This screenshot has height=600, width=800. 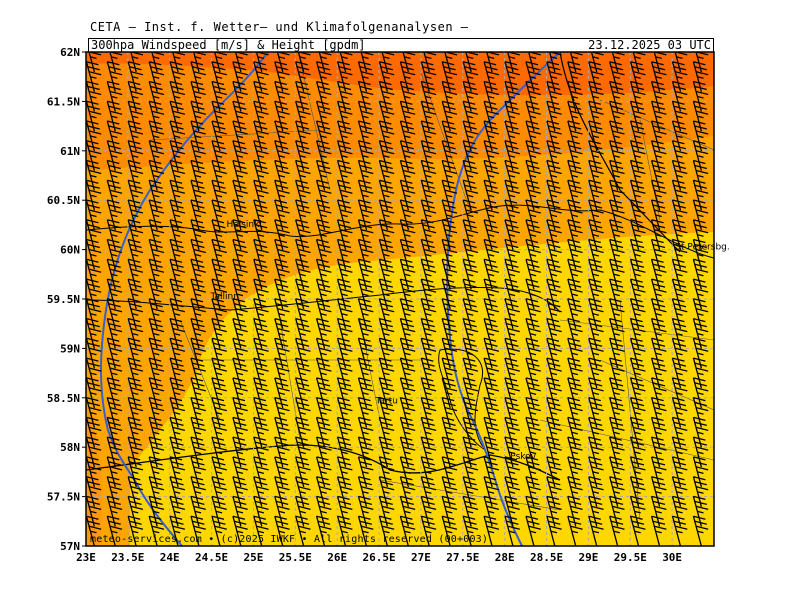 What do you see at coordinates (588, 557) in the screenshot?
I see `longitude-label: 29E` at bounding box center [588, 557].